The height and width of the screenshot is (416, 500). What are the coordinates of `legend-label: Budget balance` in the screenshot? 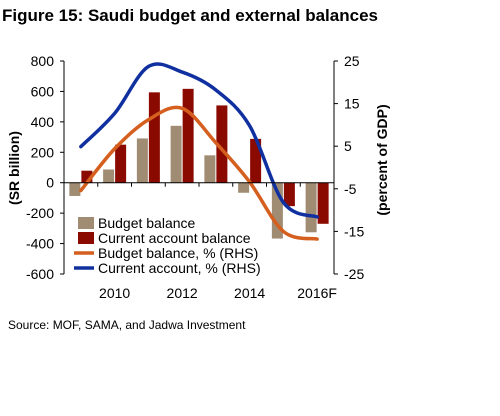 It's located at (147, 223).